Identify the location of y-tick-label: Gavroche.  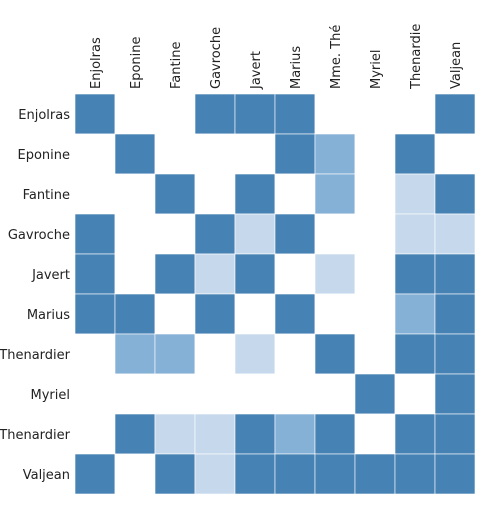
(39, 235).